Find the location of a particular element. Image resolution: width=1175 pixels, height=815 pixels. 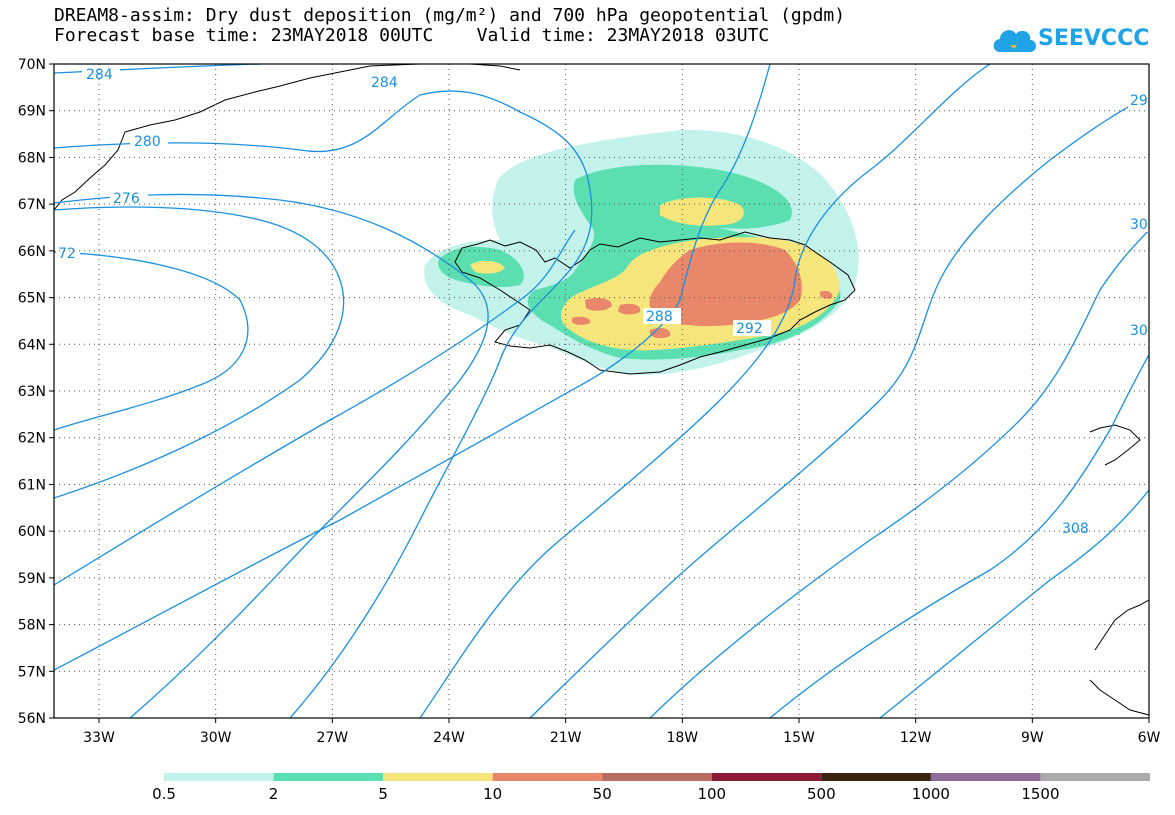

lat-tick-label: 61N is located at coordinates (32, 485).